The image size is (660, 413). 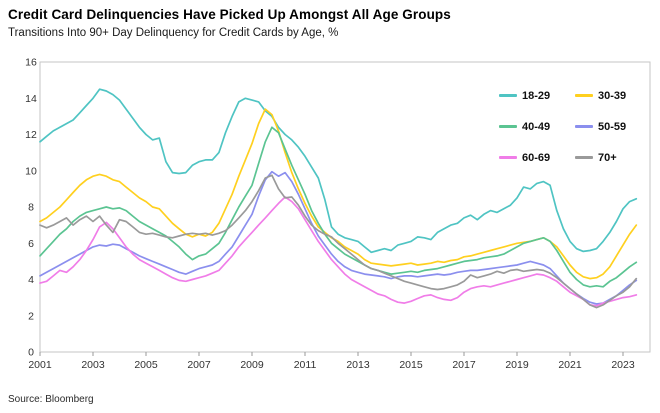 I want to click on legend-label-70plus: 70+, so click(x=607, y=157).